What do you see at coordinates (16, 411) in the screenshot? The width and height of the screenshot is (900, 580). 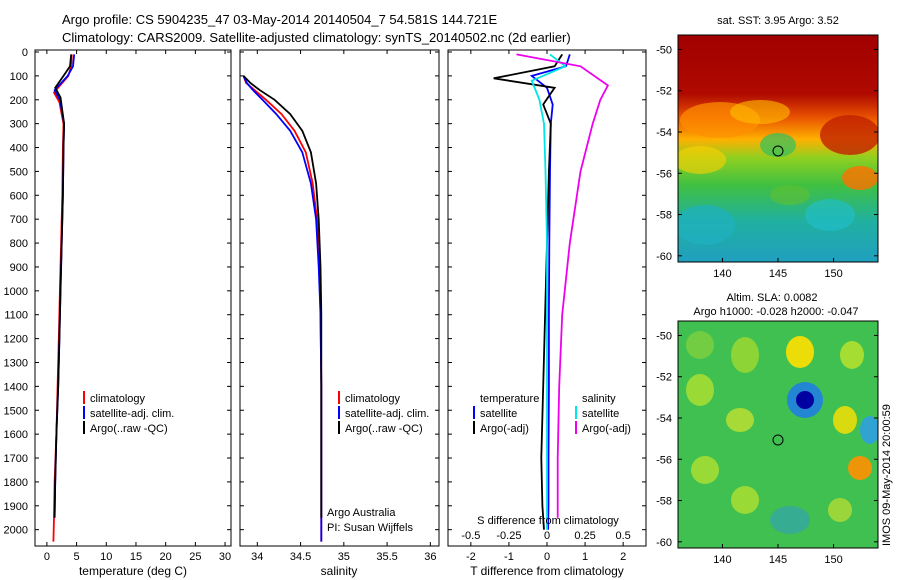 I see `depth-tick-label: 1500` at bounding box center [16, 411].